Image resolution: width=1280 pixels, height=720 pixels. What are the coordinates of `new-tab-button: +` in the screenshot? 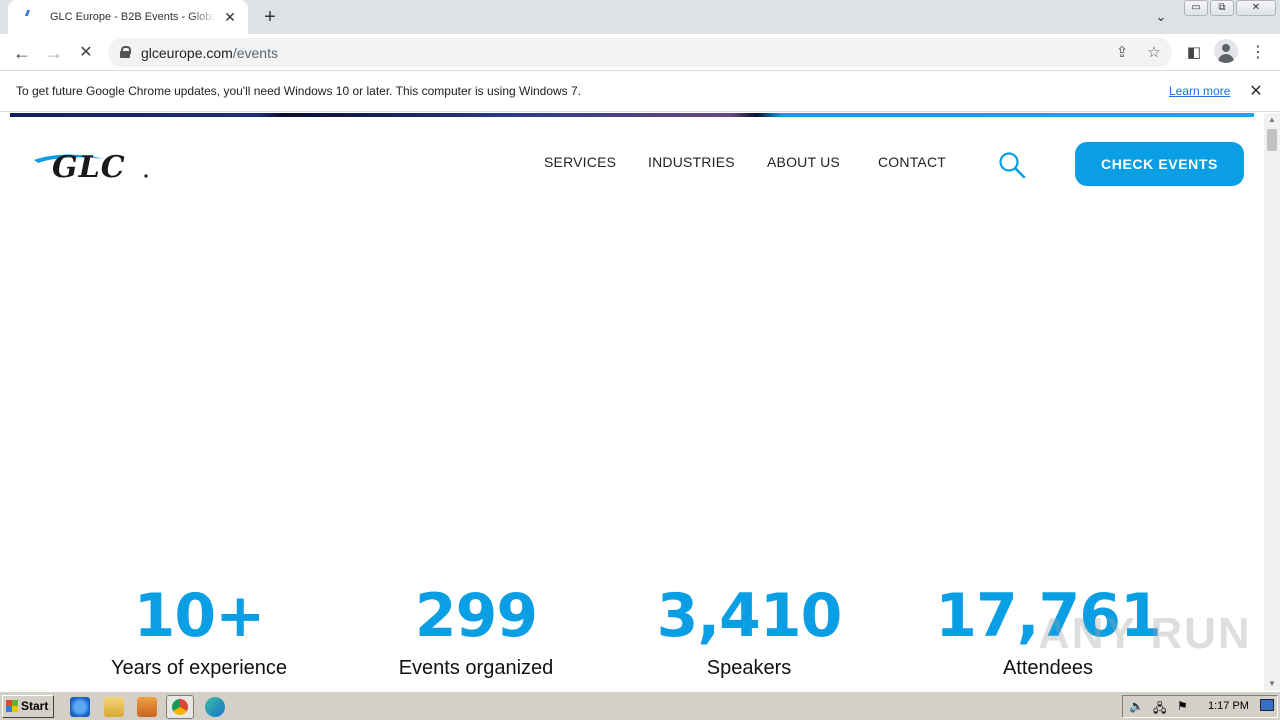 It's located at (270, 17).